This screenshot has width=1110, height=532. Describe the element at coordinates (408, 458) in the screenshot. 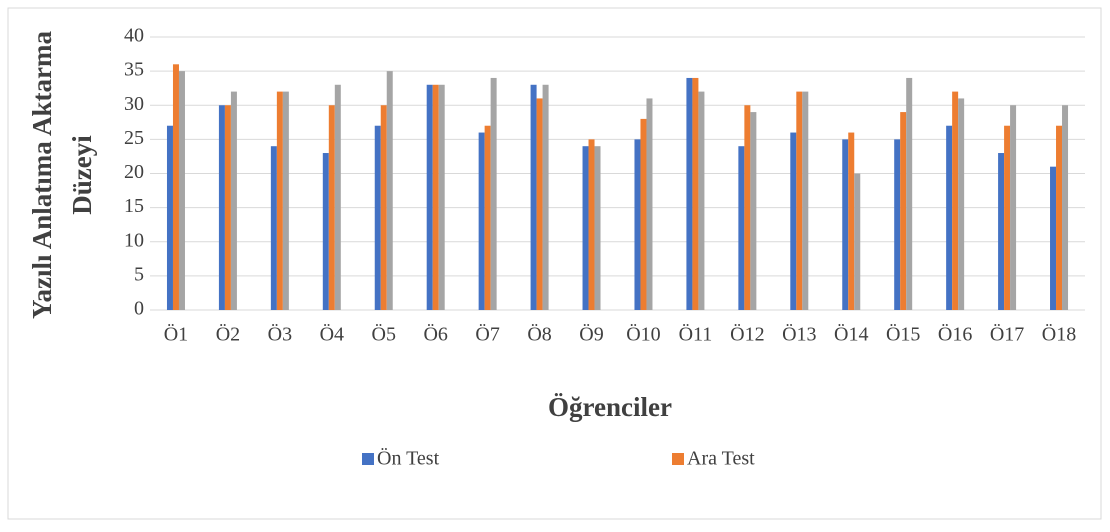

I see `legend-label: Ön Test` at that location.